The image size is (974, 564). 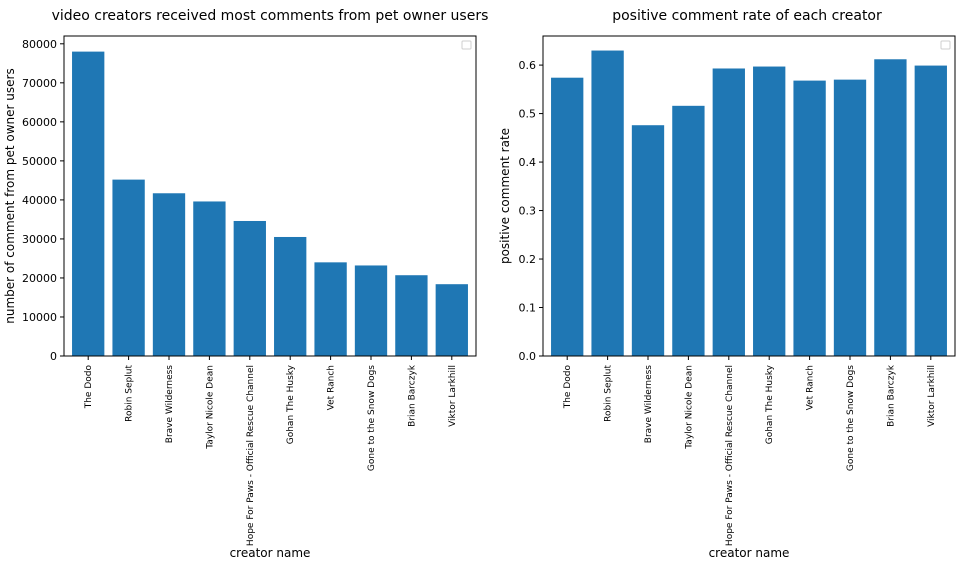 I want to click on y-tick-label: 10000, so click(x=39, y=317).